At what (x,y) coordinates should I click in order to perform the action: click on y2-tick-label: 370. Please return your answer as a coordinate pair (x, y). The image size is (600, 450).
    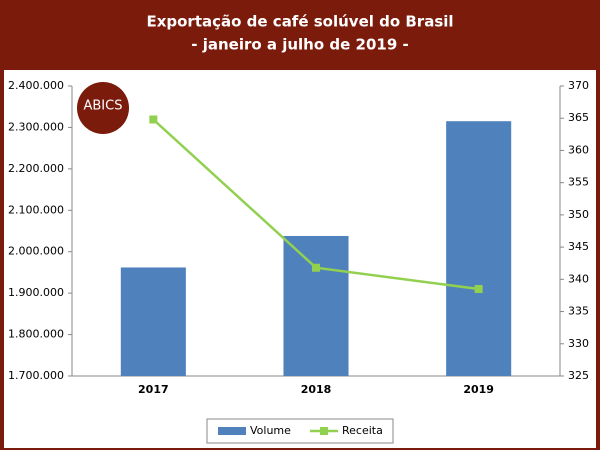
    Looking at the image, I should click on (578, 85).